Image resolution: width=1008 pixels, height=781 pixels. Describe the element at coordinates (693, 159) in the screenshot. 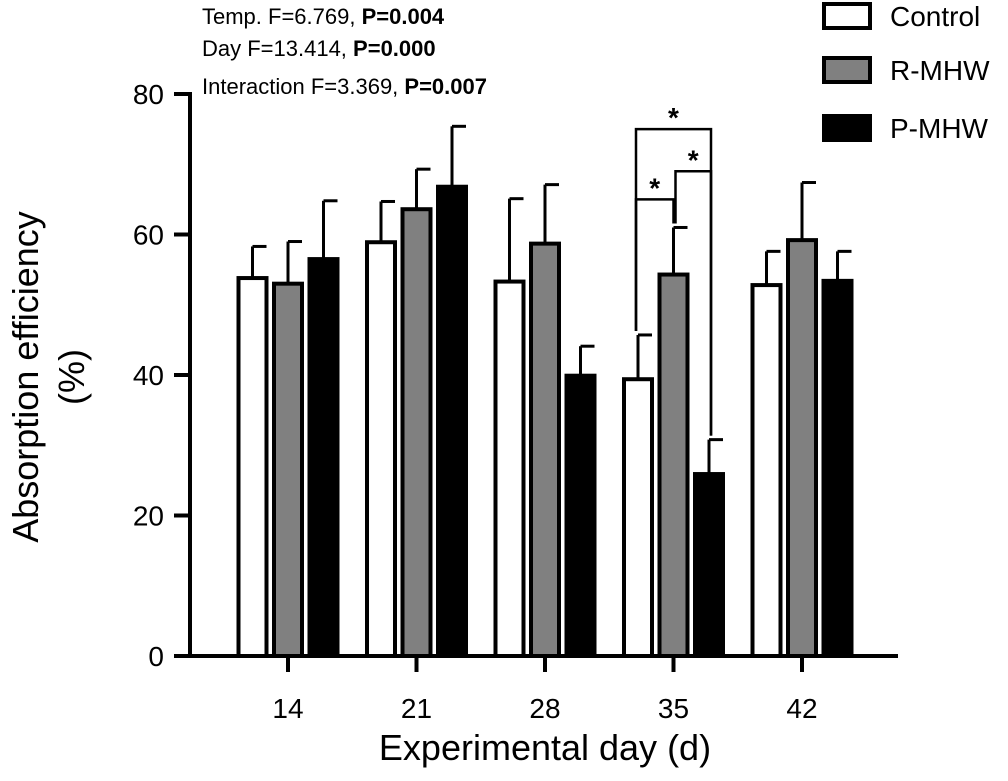

I see `significance-star-2: *` at that location.